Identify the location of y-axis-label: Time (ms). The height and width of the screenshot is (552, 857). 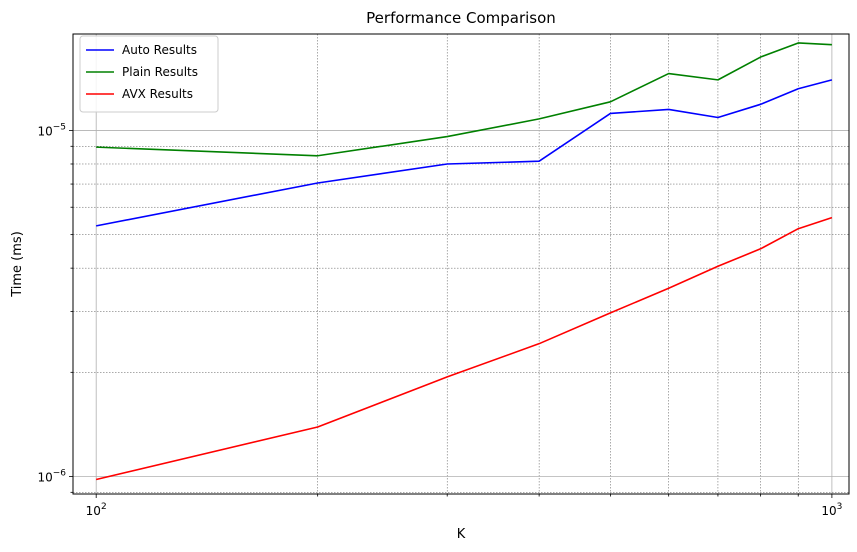
(17, 264).